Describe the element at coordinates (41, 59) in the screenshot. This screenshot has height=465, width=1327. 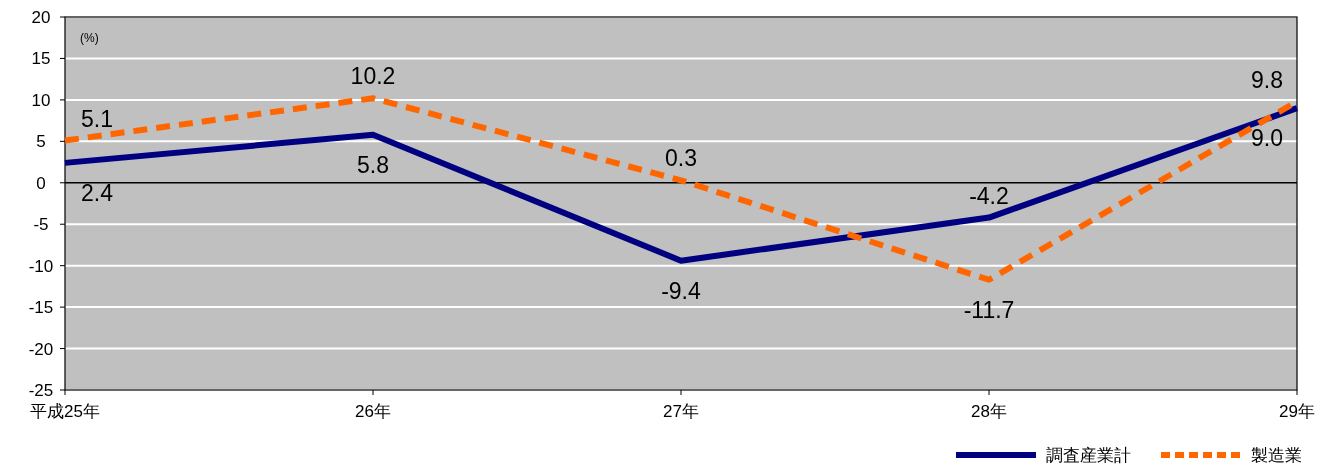
I see `y-tick-label: 15` at that location.